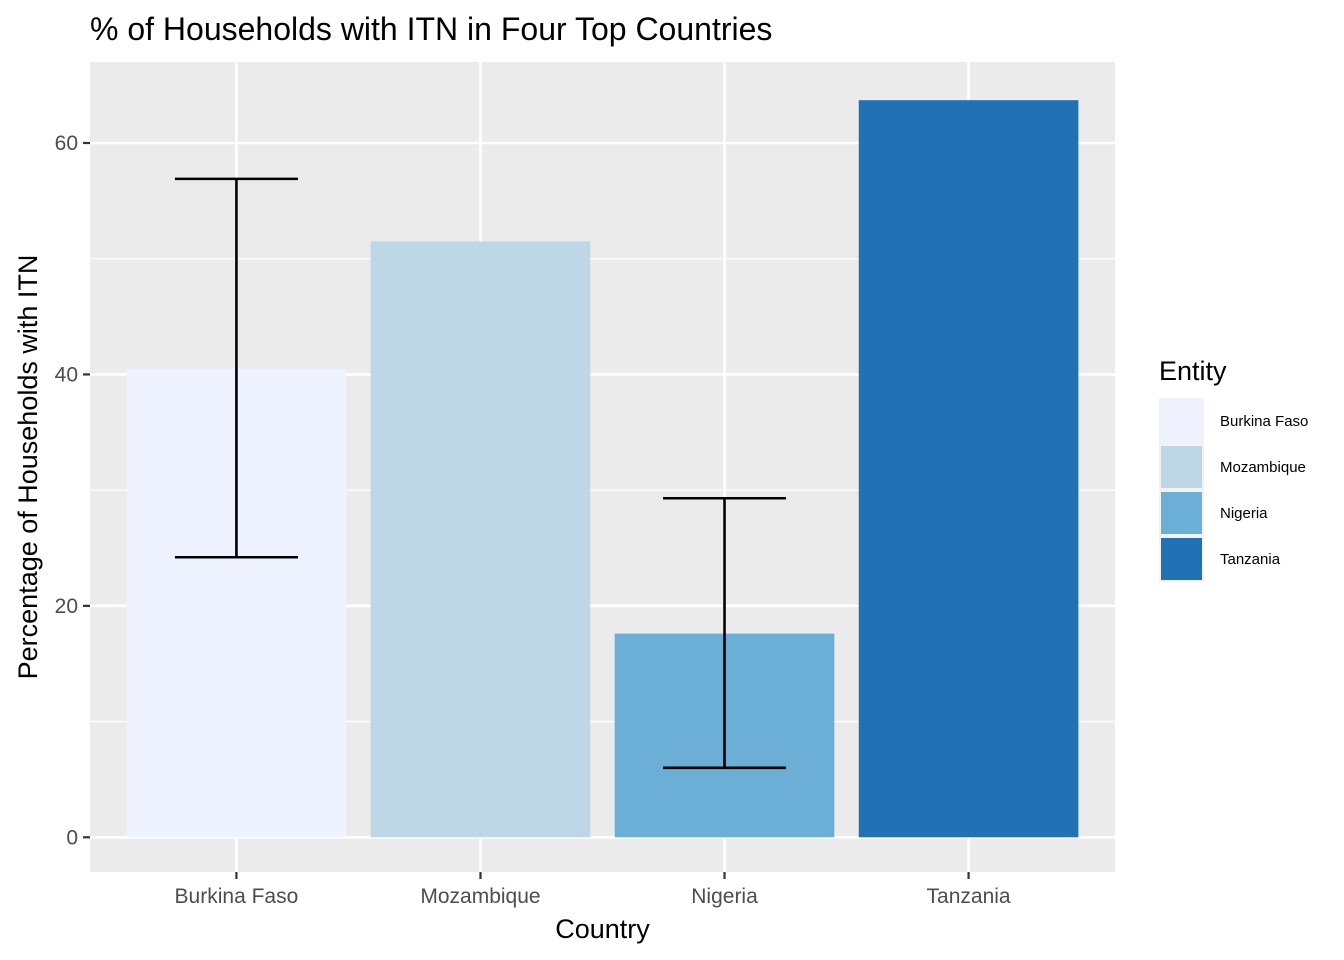 The height and width of the screenshot is (960, 1344). What do you see at coordinates (72, 490) in the screenshot?
I see `y-axis: 0 20 40 60` at bounding box center [72, 490].